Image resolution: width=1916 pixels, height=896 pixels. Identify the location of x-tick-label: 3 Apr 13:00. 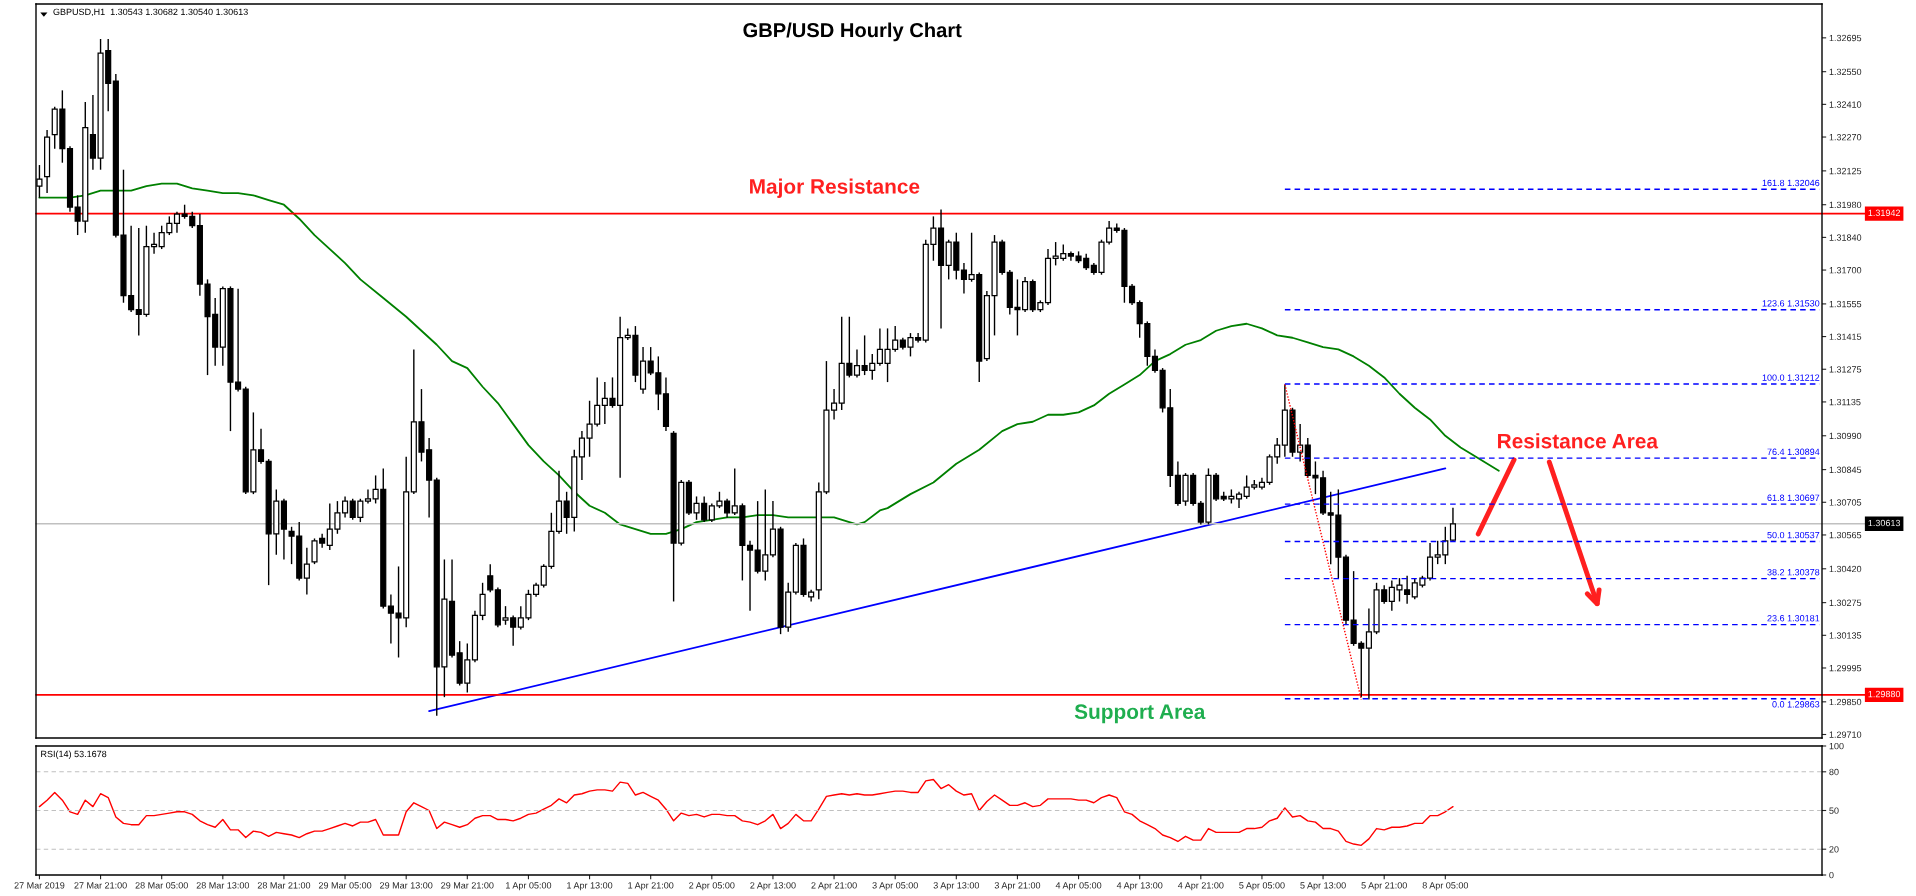
(956, 886).